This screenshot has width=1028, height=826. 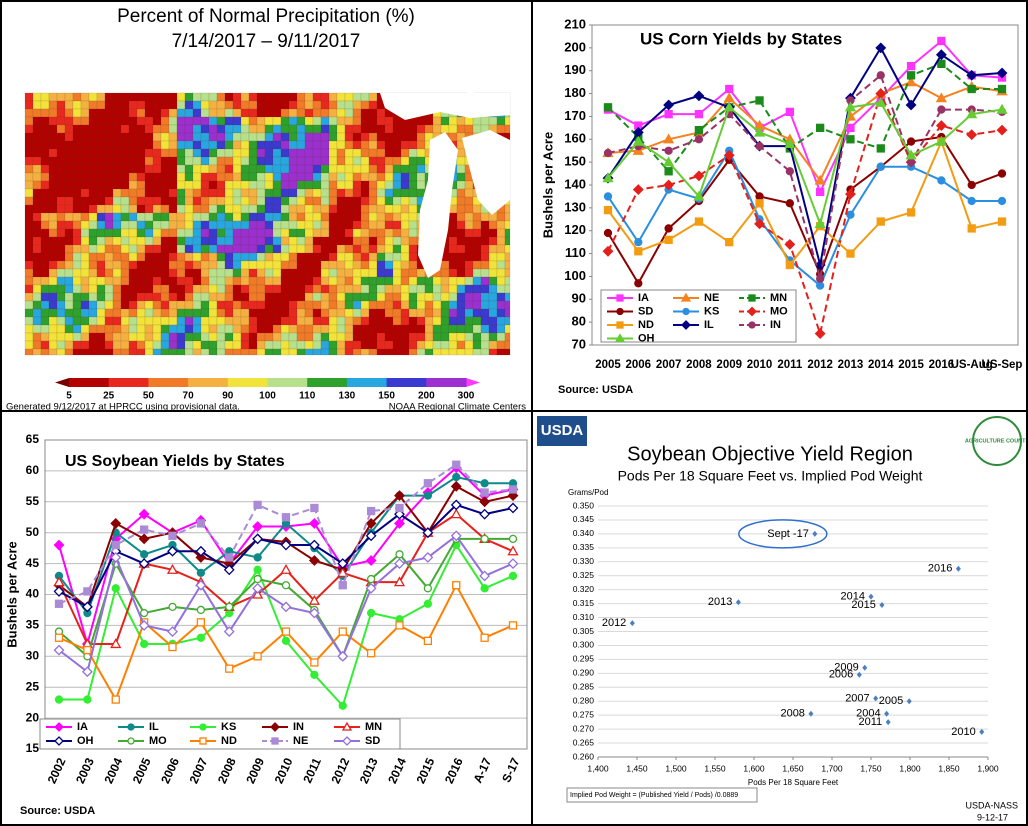 I want to click on logo: AGRICULTURE COUNTS, so click(x=996, y=441).